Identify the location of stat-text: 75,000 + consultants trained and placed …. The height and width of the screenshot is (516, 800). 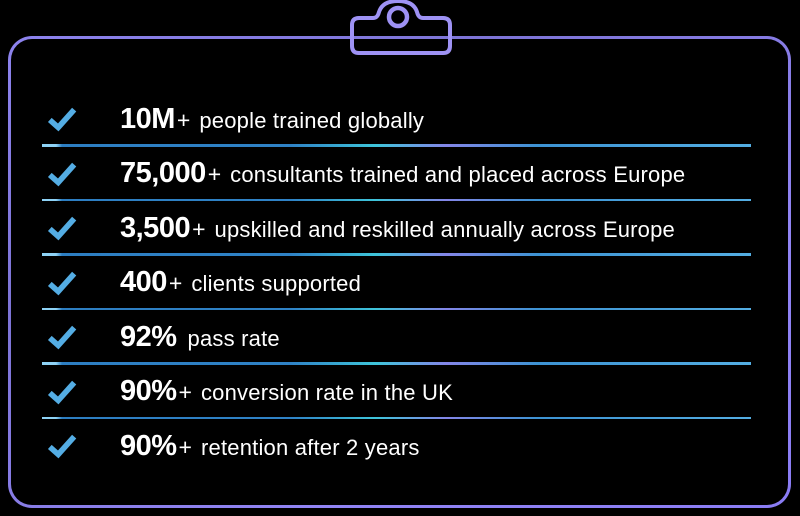
(402, 173).